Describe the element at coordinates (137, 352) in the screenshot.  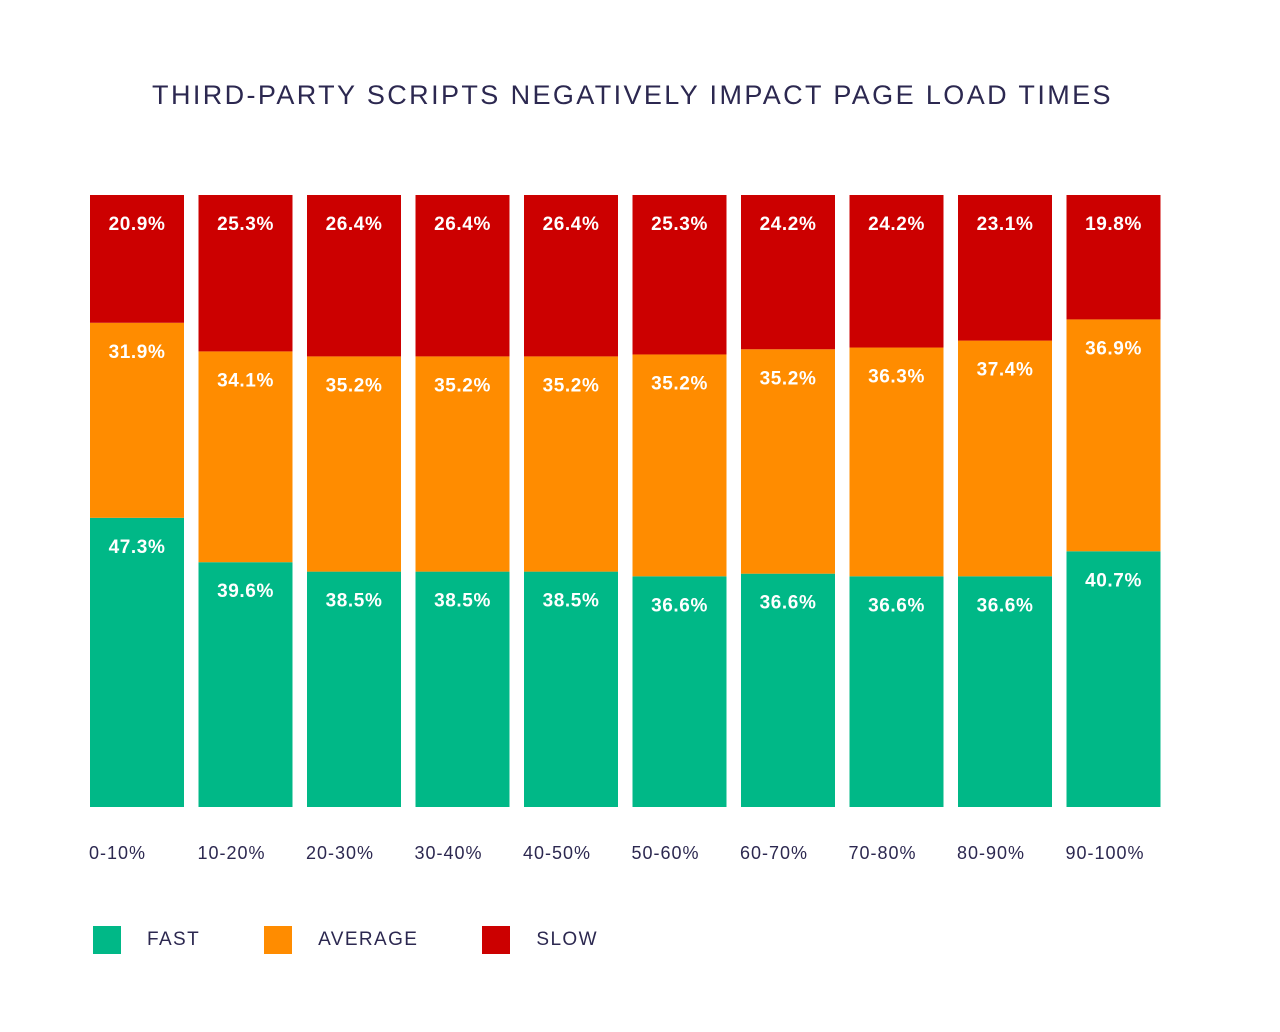
I see `data-label-average: 31.9%` at that location.